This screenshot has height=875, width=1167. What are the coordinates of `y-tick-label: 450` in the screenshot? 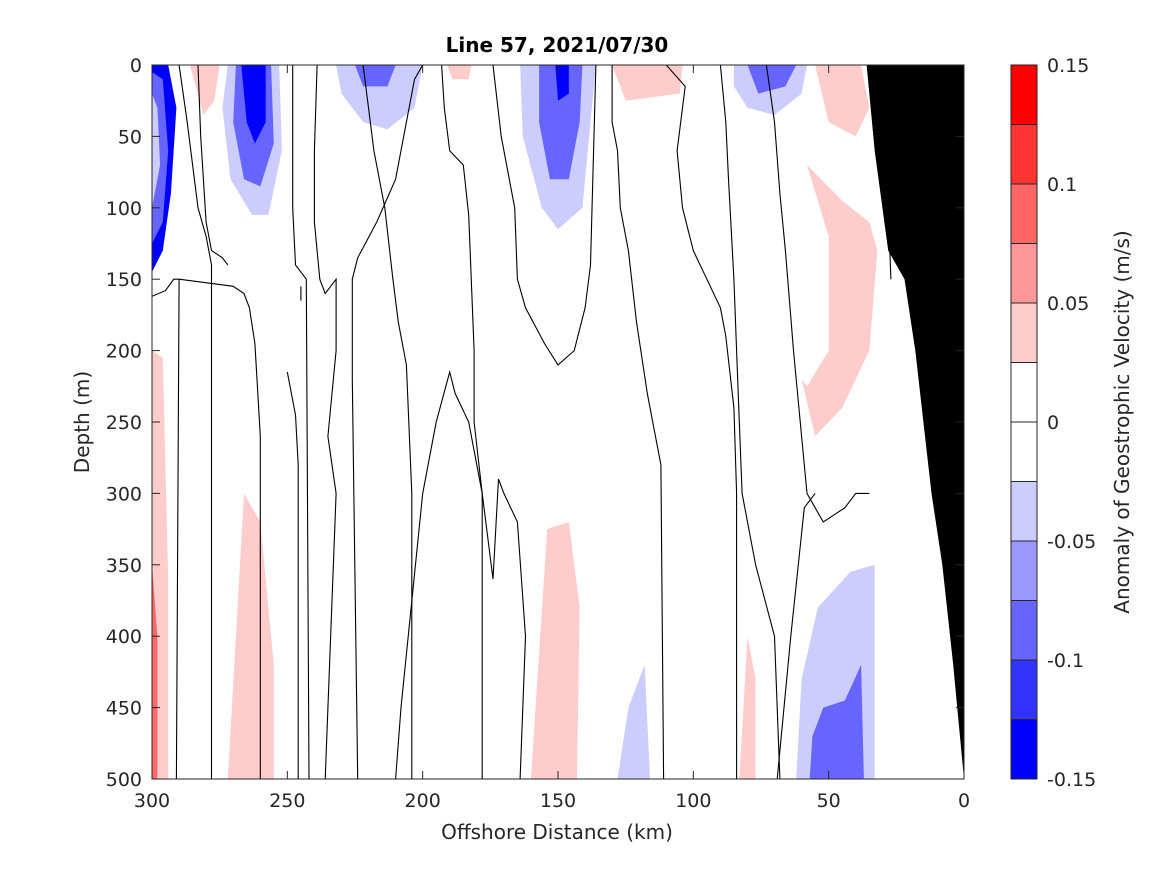 It's located at (124, 709).